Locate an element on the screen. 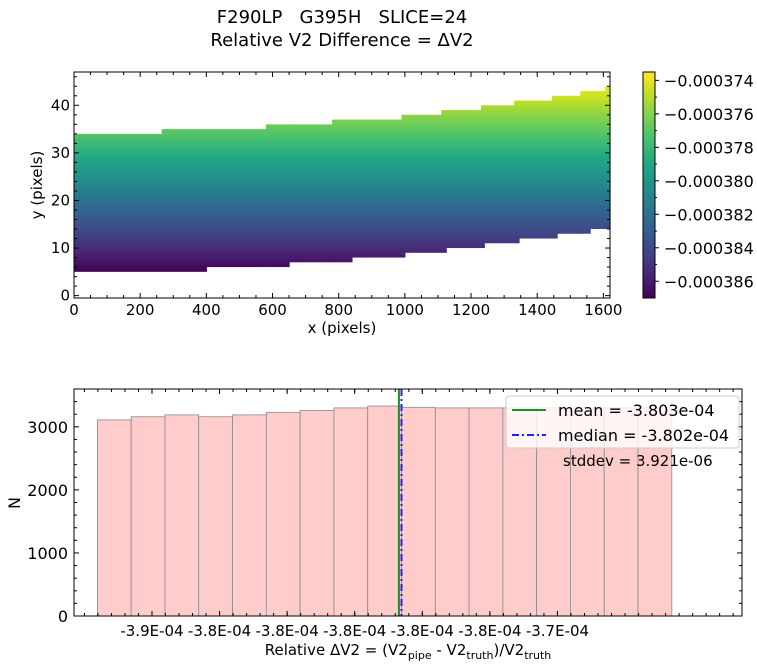 The width and height of the screenshot is (757, 669). legend: mean = -3.803e-04 median = -3.802e-04 is located at coordinates (622, 422).